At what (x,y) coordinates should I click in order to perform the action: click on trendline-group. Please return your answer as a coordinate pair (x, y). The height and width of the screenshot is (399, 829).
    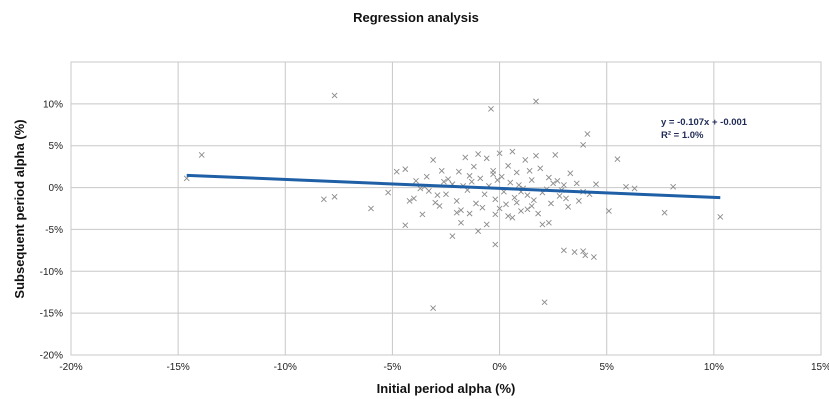
    Looking at the image, I should click on (453, 186).